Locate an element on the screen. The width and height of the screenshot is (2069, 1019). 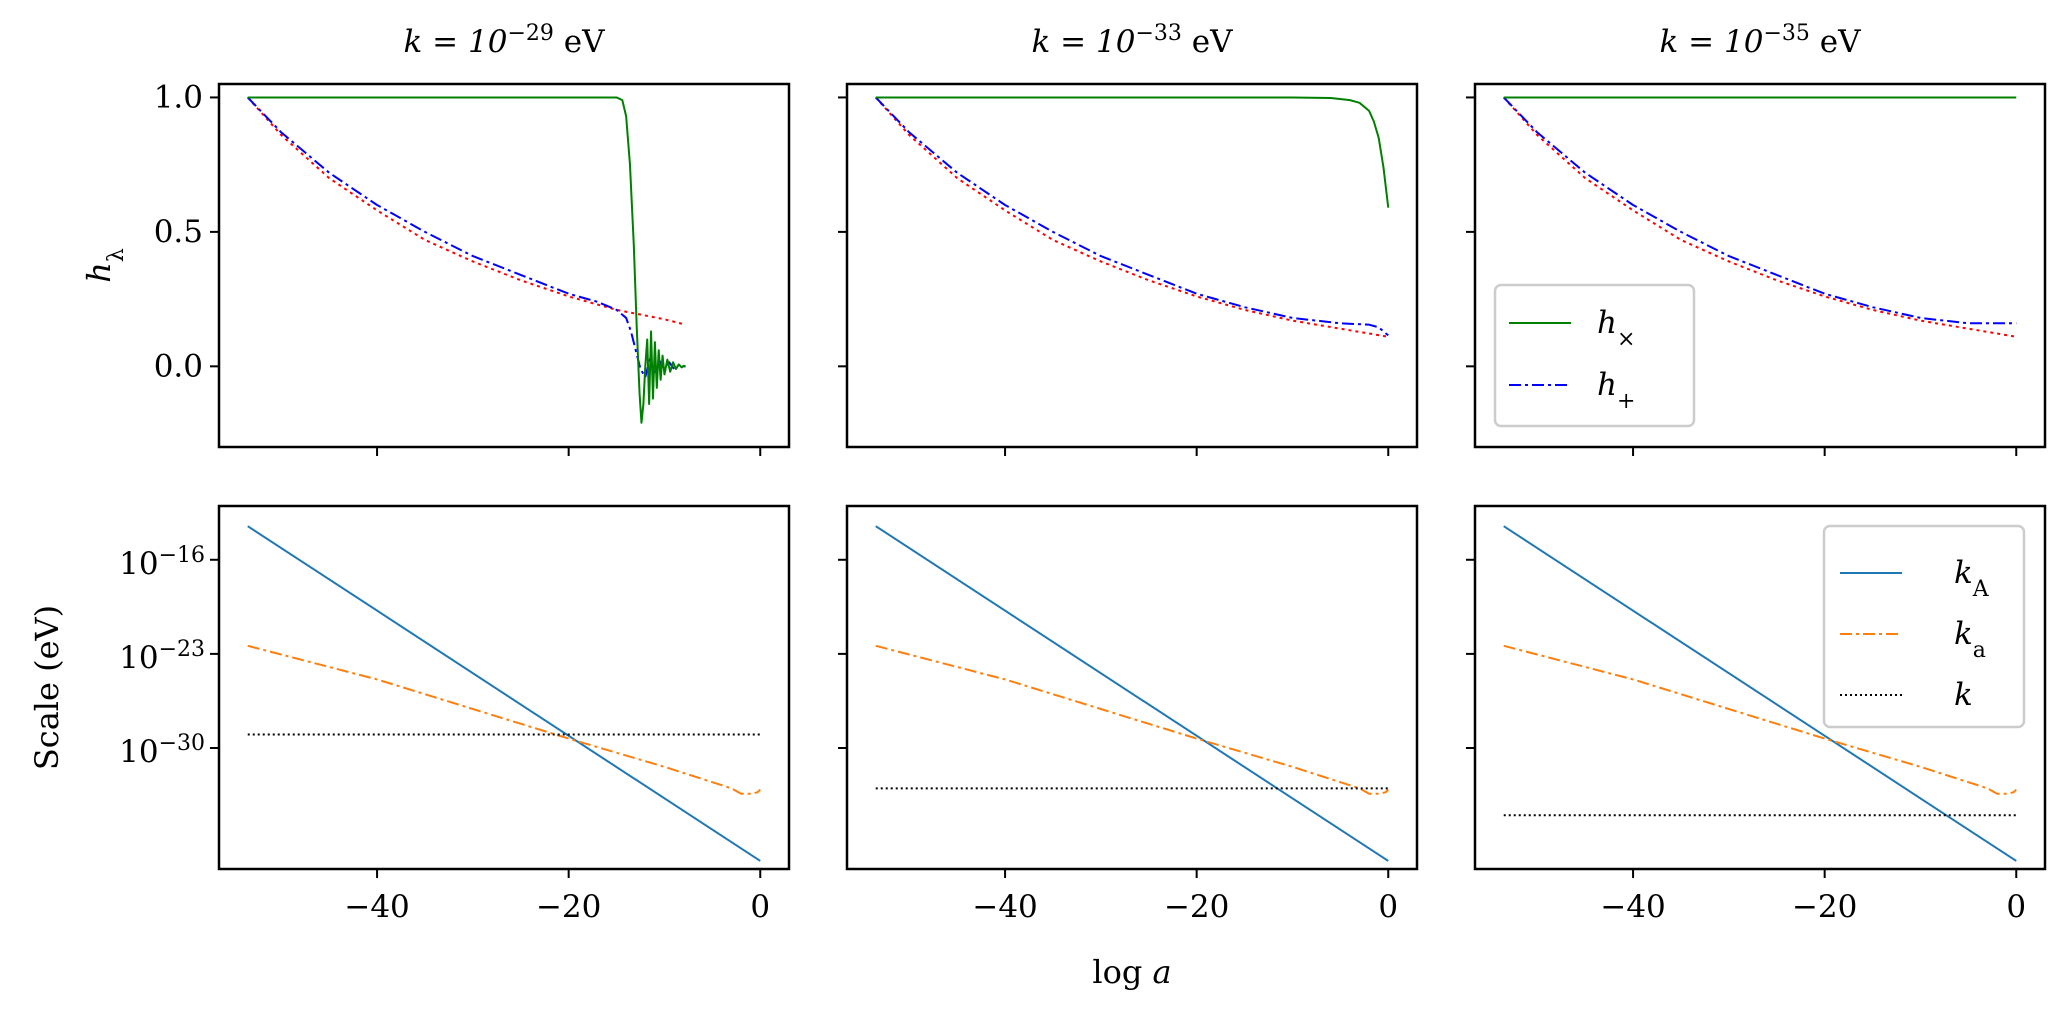
legend-bottom-label: ka is located at coordinates (1970, 639).